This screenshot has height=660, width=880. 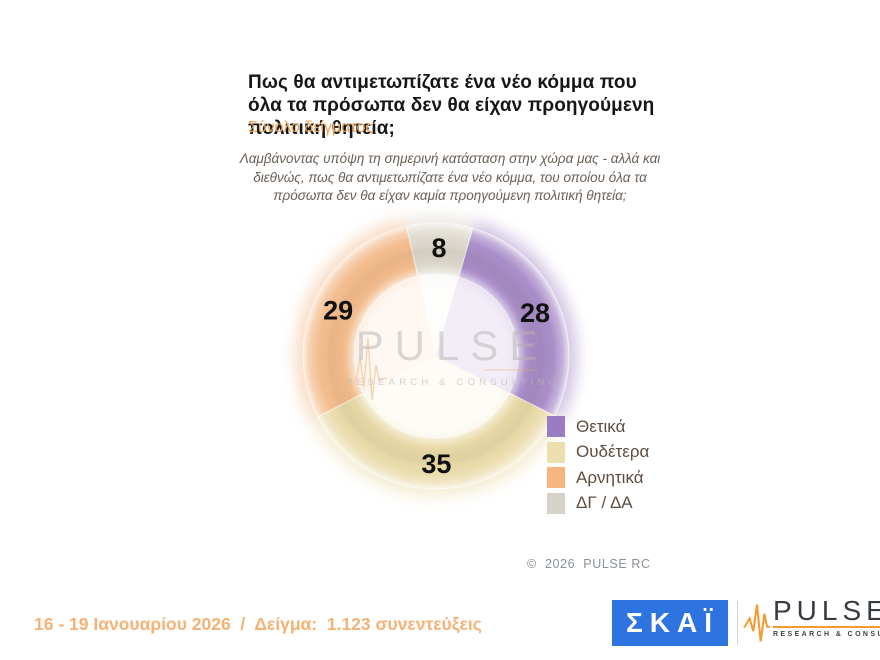 What do you see at coordinates (311, 127) in the screenshot?
I see `sample-subtitle: Σύνολο δείγματος` at bounding box center [311, 127].